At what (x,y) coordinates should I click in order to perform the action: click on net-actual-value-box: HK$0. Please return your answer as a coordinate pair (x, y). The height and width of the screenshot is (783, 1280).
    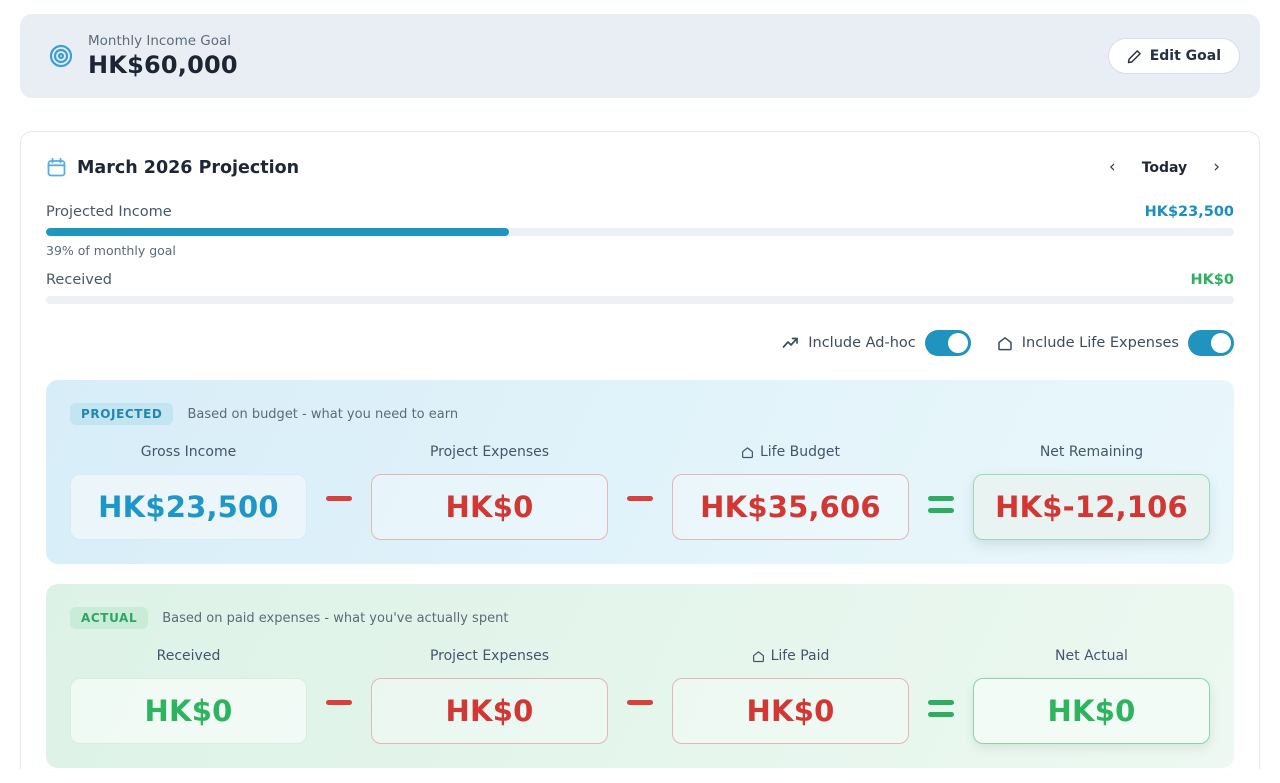
    Looking at the image, I should click on (1091, 711).